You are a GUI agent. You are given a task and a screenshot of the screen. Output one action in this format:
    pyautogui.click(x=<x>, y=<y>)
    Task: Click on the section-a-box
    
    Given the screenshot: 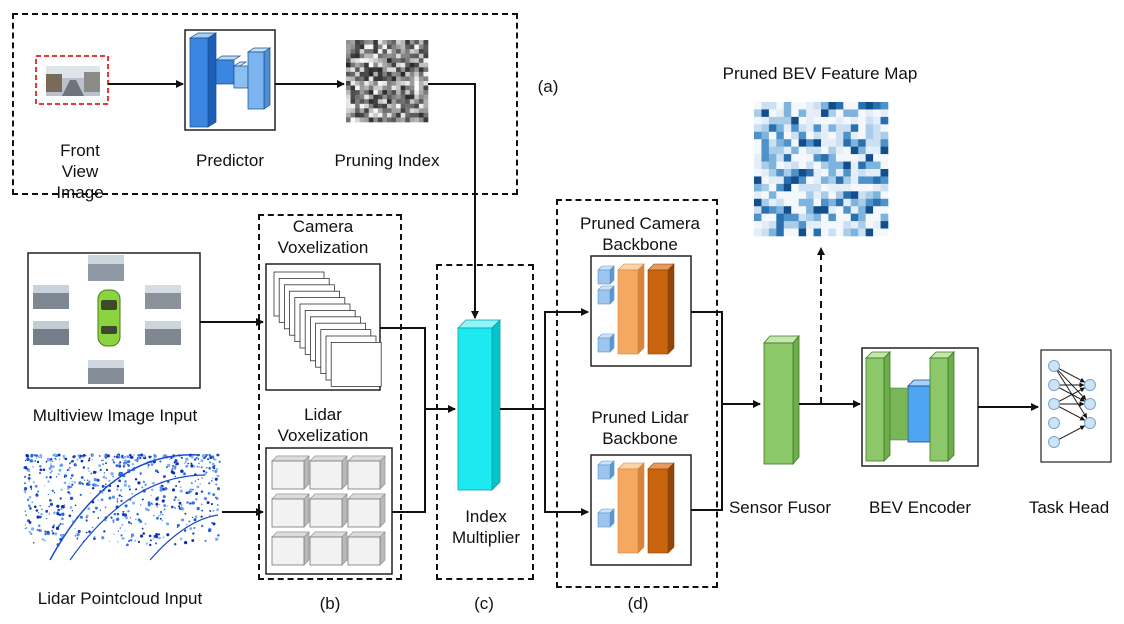 What is the action you would take?
    pyautogui.click(x=265, y=104)
    